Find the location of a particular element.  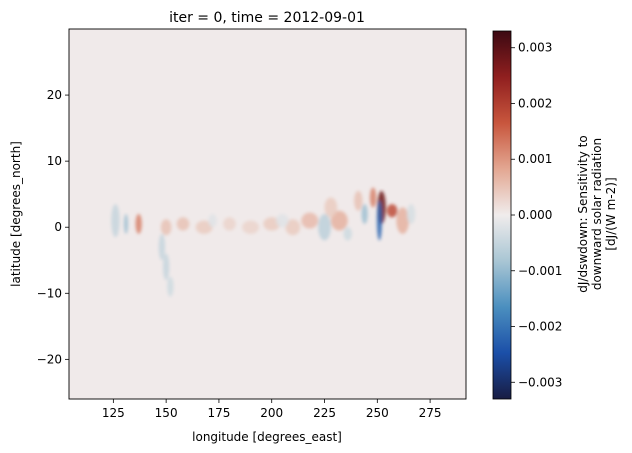

x-tick-label: 175 is located at coordinates (218, 413).